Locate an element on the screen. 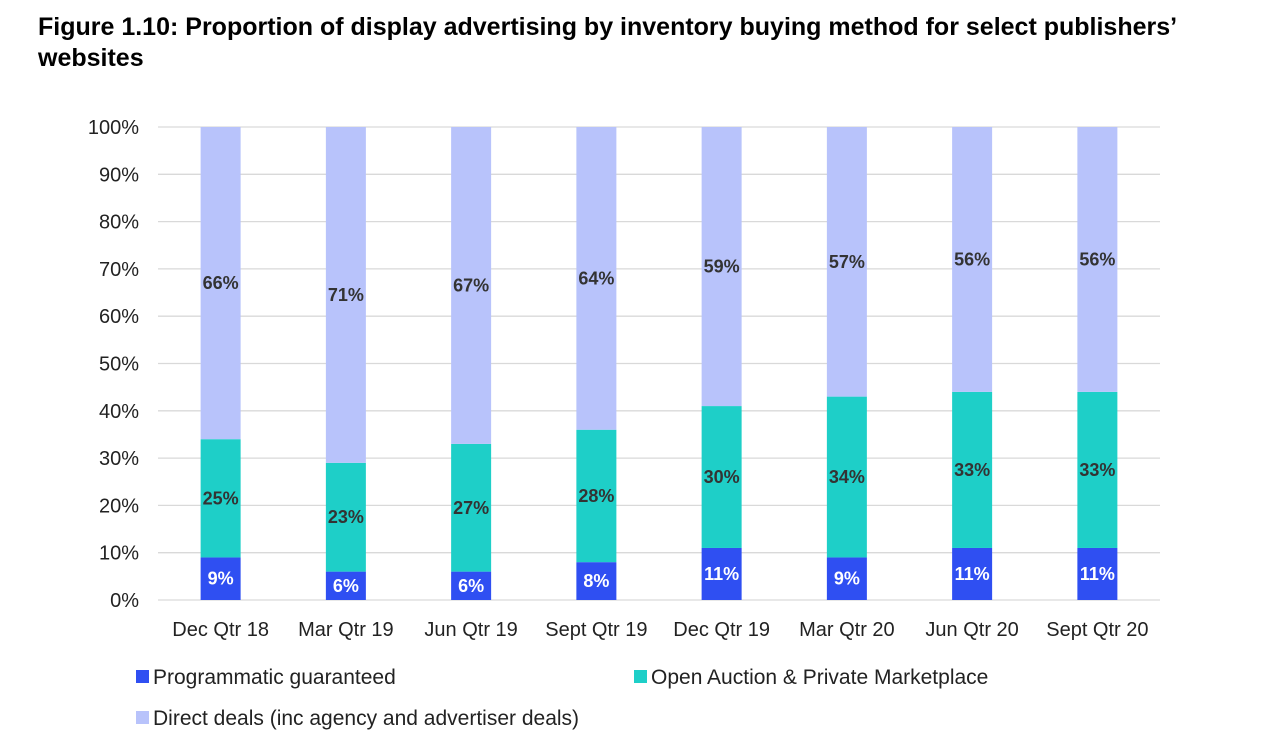  data-label: 30% is located at coordinates (722, 477).